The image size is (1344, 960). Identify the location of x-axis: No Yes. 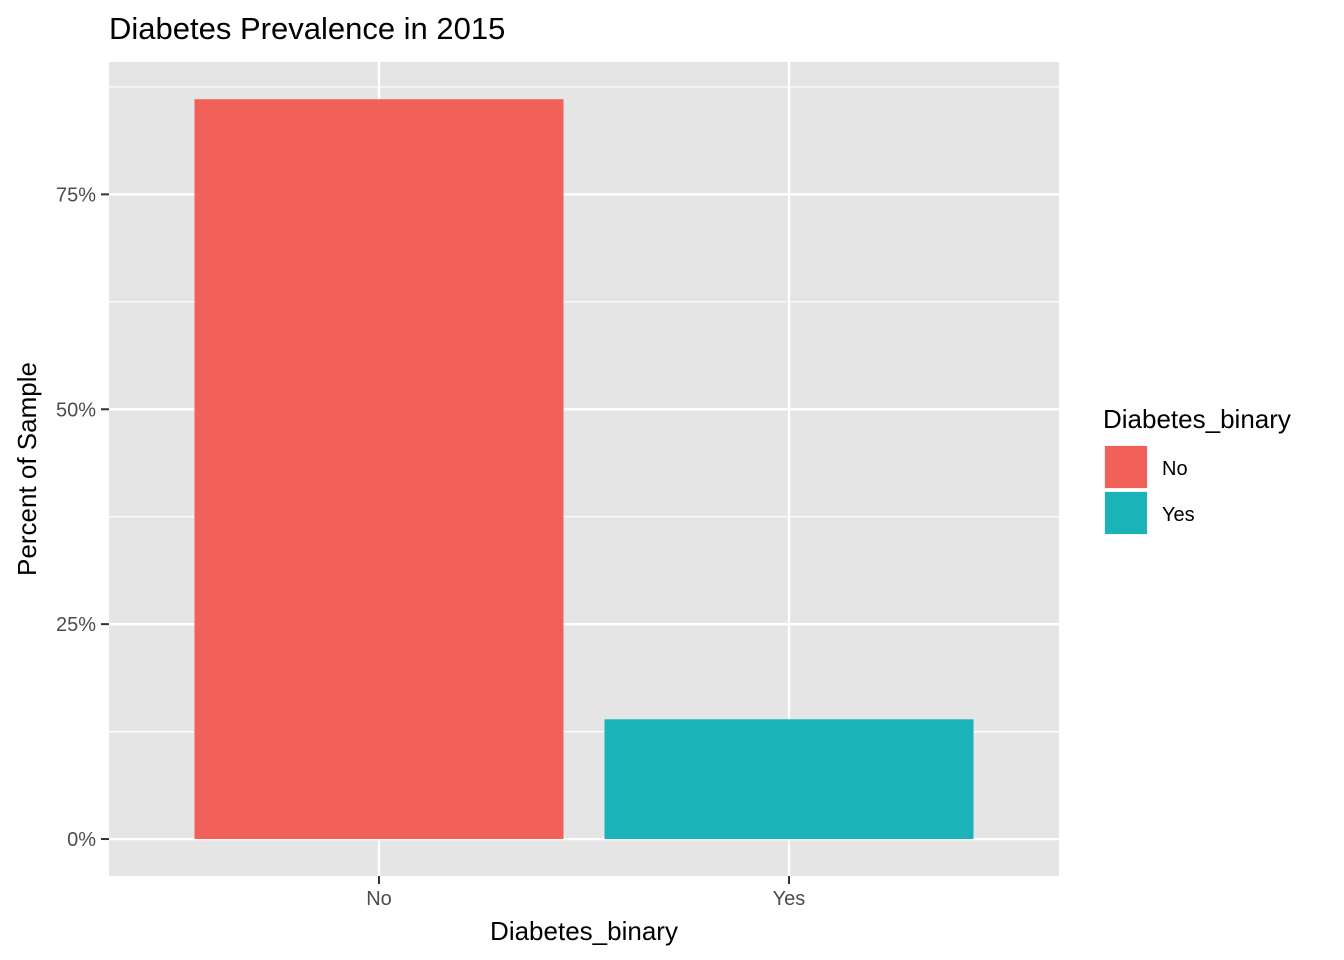
(585, 893).